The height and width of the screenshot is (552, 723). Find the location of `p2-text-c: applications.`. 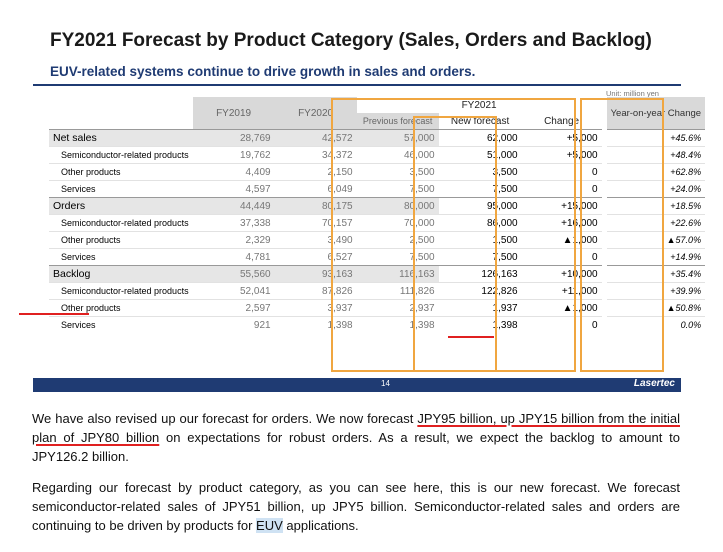

p2-text-c: applications. is located at coordinates (320, 525).